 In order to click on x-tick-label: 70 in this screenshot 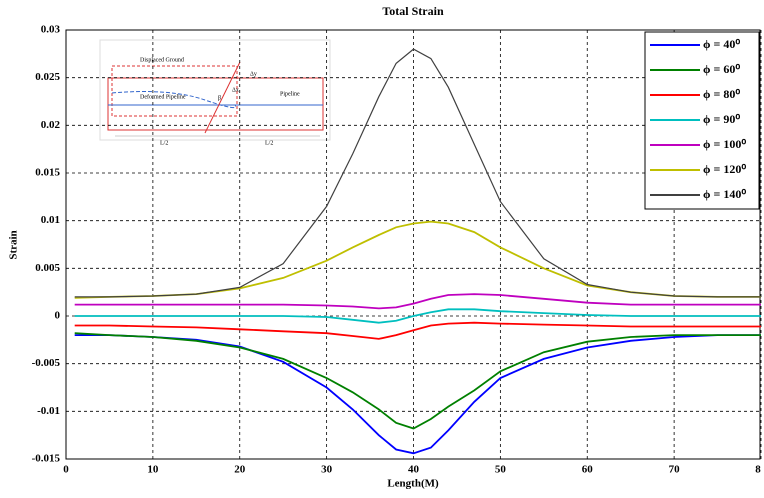, I will do `click(675, 470)`.